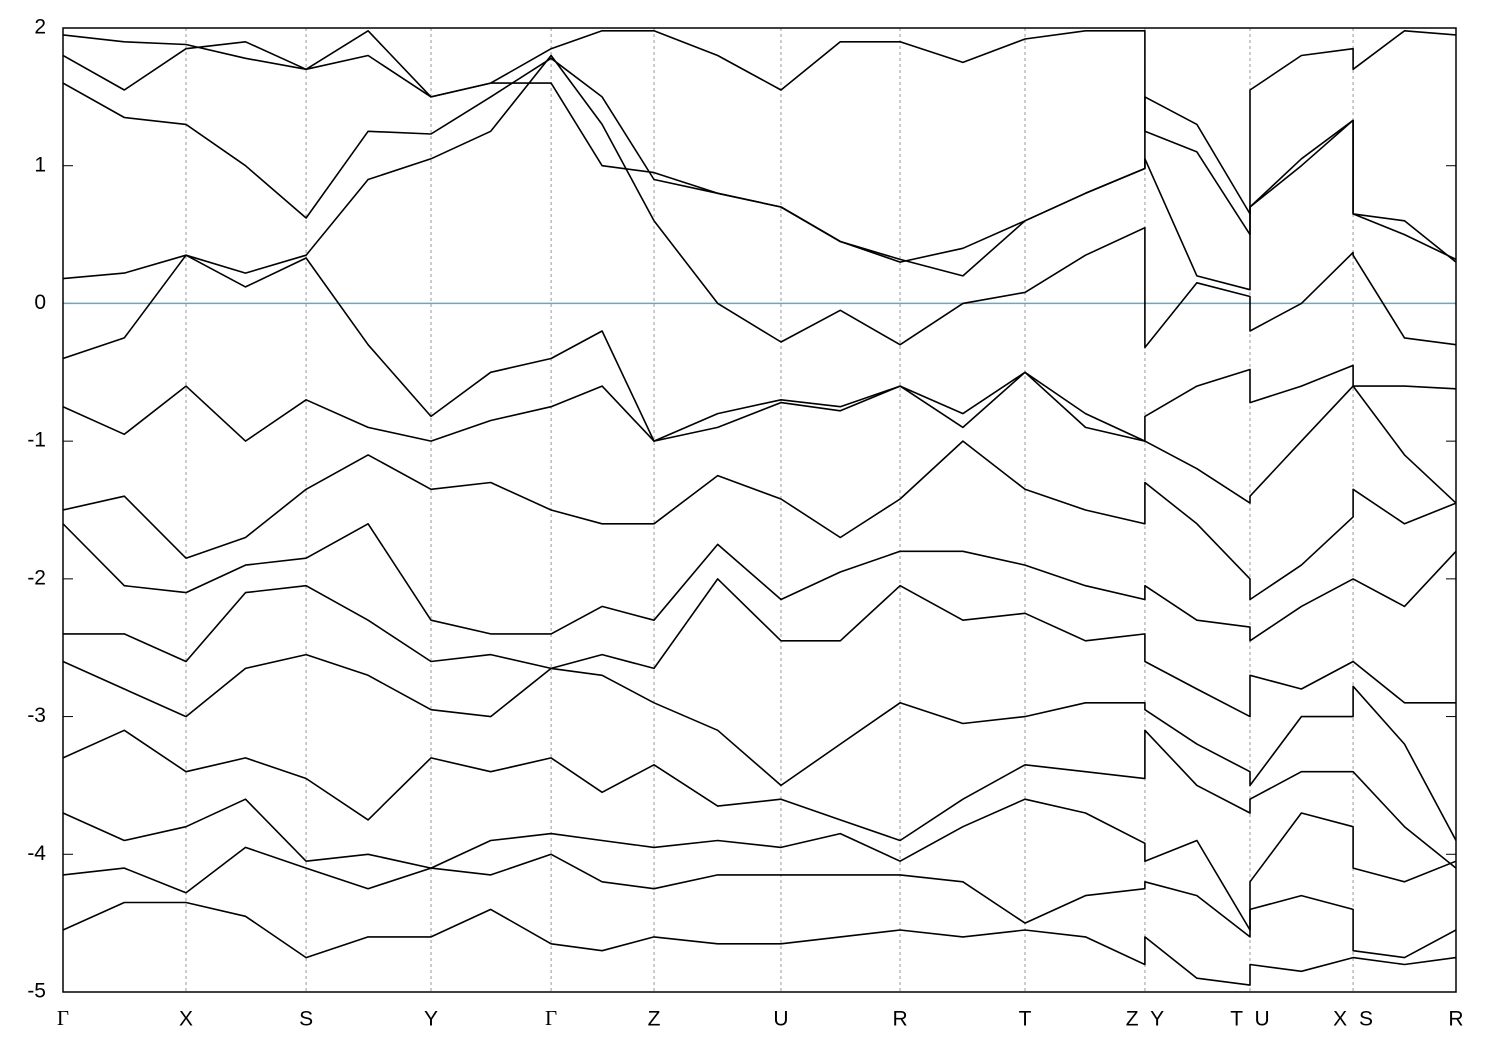 The image size is (1500, 1050). I want to click on x-tick-label: Y, so click(431, 1019).